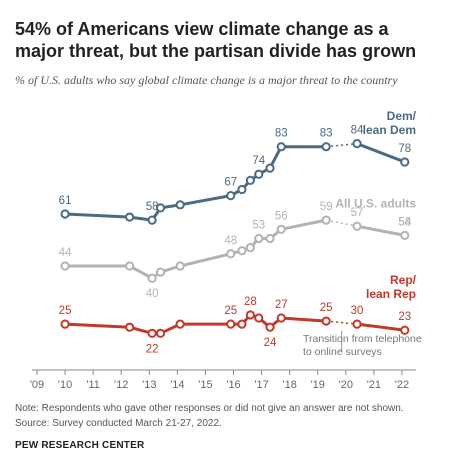 This screenshot has height=476, width=449. What do you see at coordinates (289, 385) in the screenshot?
I see `x-tick-label: '18` at bounding box center [289, 385].